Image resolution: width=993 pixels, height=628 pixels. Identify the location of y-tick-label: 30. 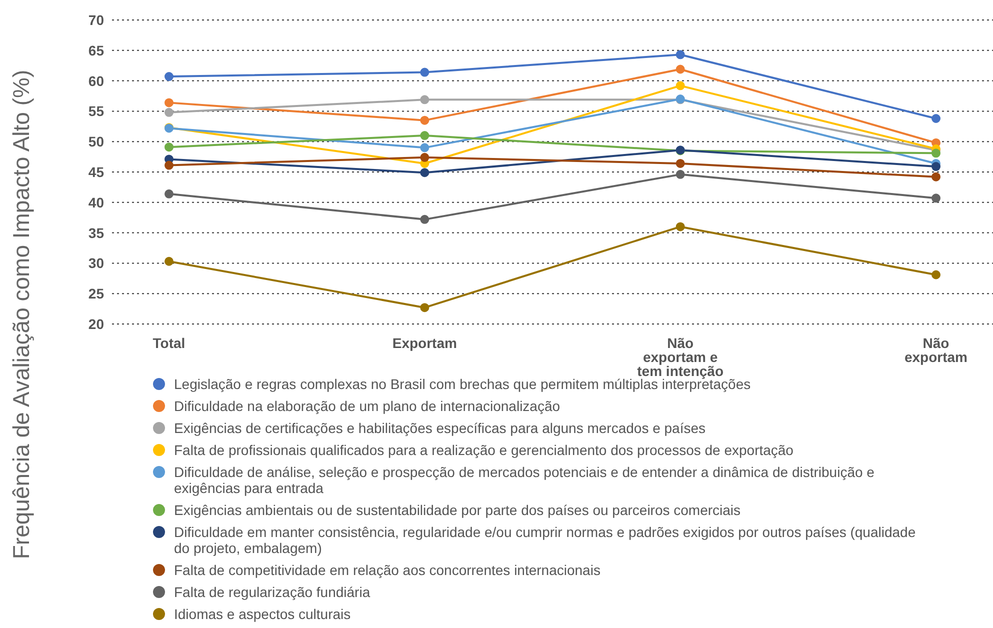
(96, 263).